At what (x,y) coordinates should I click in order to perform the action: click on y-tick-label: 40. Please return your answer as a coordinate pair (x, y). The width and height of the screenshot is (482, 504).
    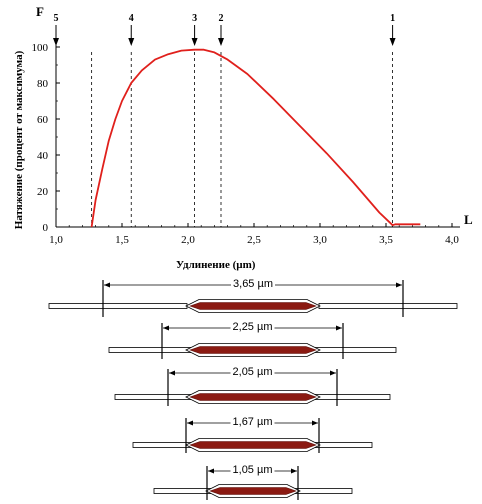
    Looking at the image, I should click on (43, 156).